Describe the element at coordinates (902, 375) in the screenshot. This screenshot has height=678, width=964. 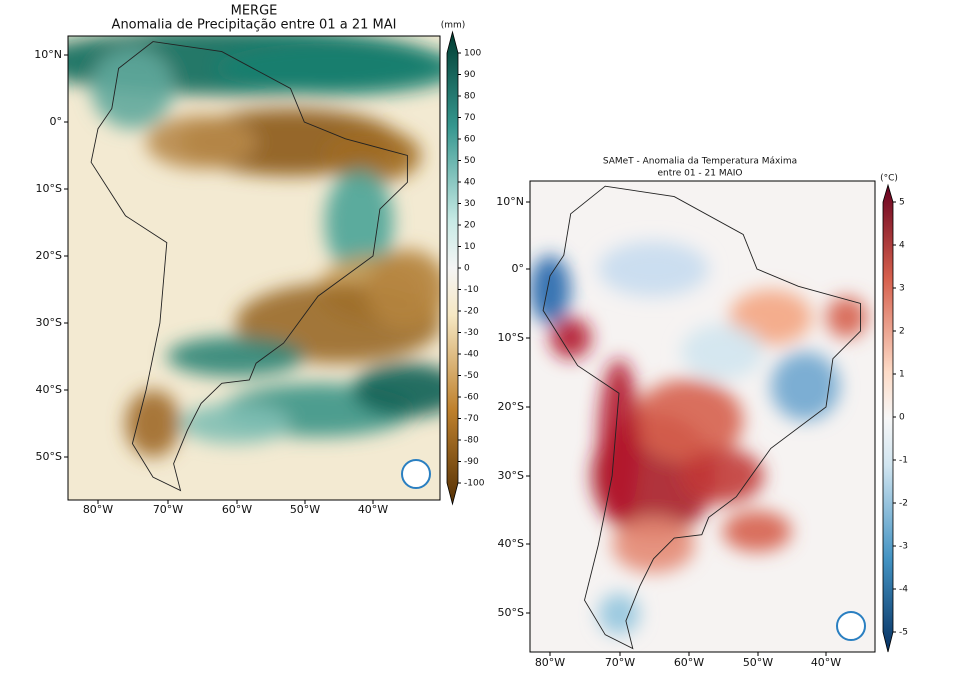
I see `colorbar-tick-label: 1` at that location.